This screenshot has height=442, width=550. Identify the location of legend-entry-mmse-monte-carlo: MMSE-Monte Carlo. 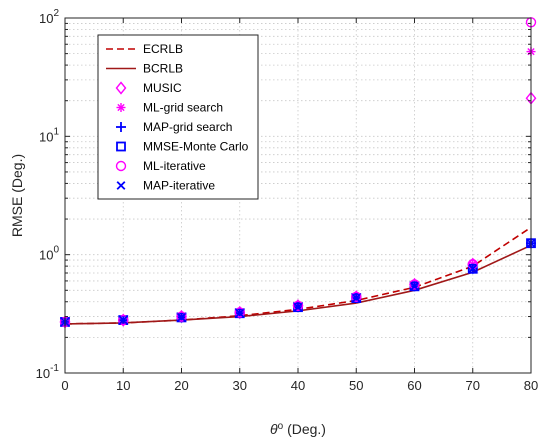
(182, 147).